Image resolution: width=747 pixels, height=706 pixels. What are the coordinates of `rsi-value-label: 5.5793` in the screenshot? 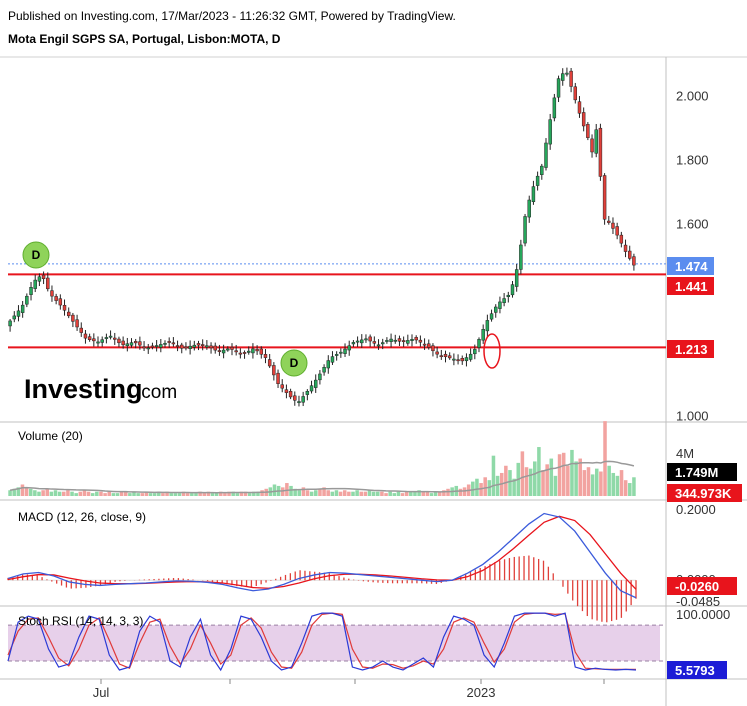 It's located at (695, 670).